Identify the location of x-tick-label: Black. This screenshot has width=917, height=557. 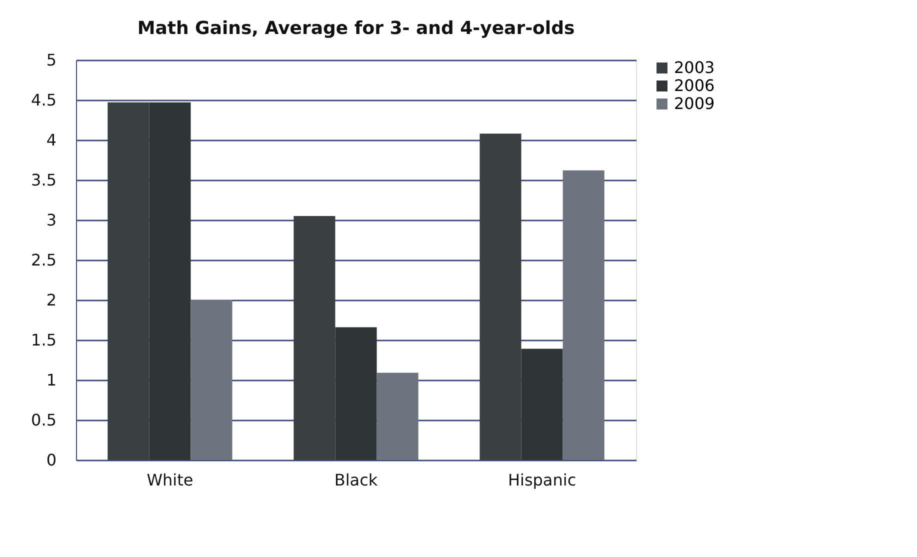
(356, 480).